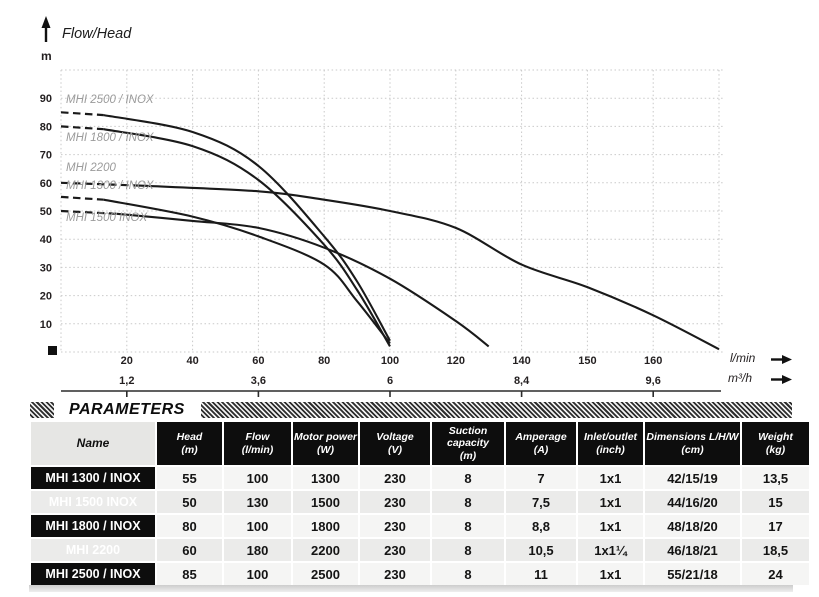  What do you see at coordinates (189, 444) in the screenshot?
I see `column-header: Head (m)` at bounding box center [189, 444].